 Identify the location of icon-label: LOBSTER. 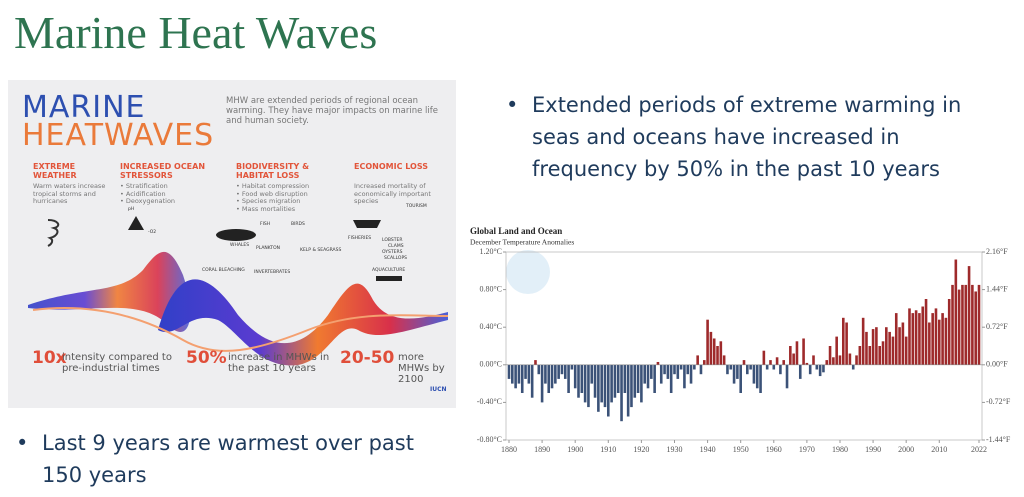
(392, 240).